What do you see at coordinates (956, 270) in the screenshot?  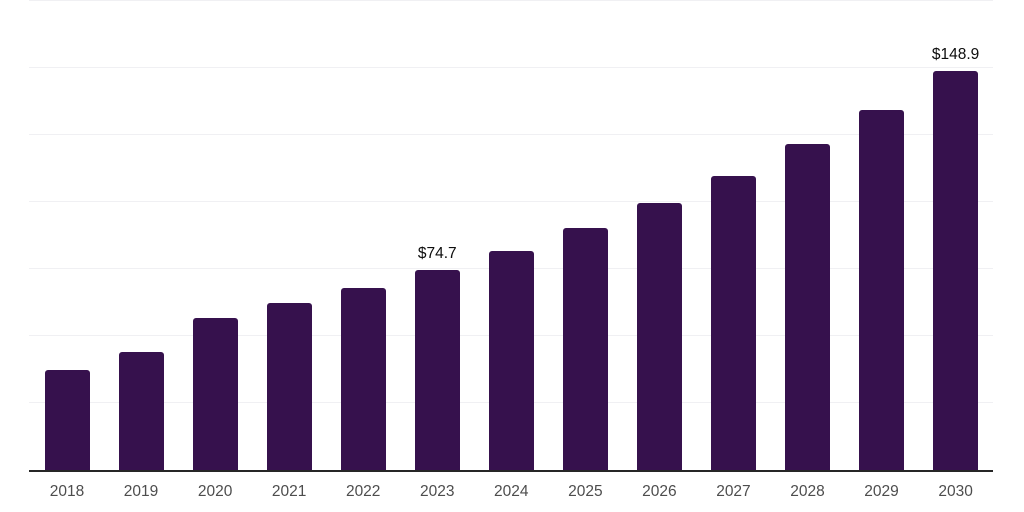 I see `bar-2030` at bounding box center [956, 270].